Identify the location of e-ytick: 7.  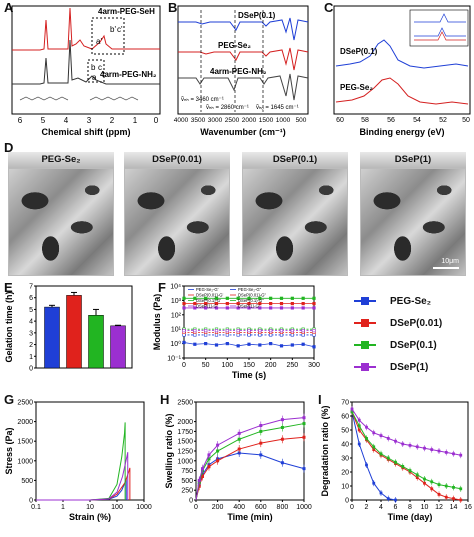
(31, 287).